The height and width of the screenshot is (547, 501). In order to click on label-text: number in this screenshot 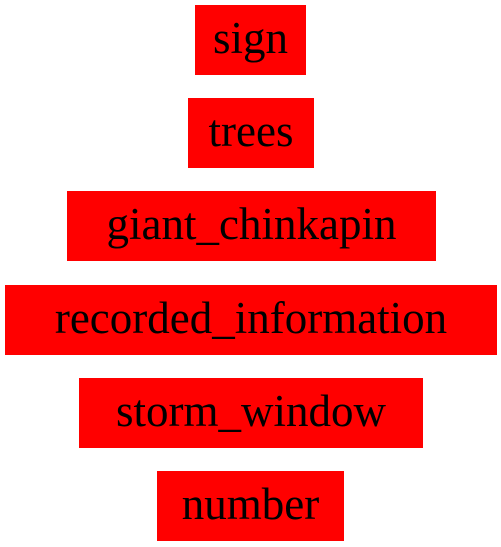, I will do `click(250, 504)`.